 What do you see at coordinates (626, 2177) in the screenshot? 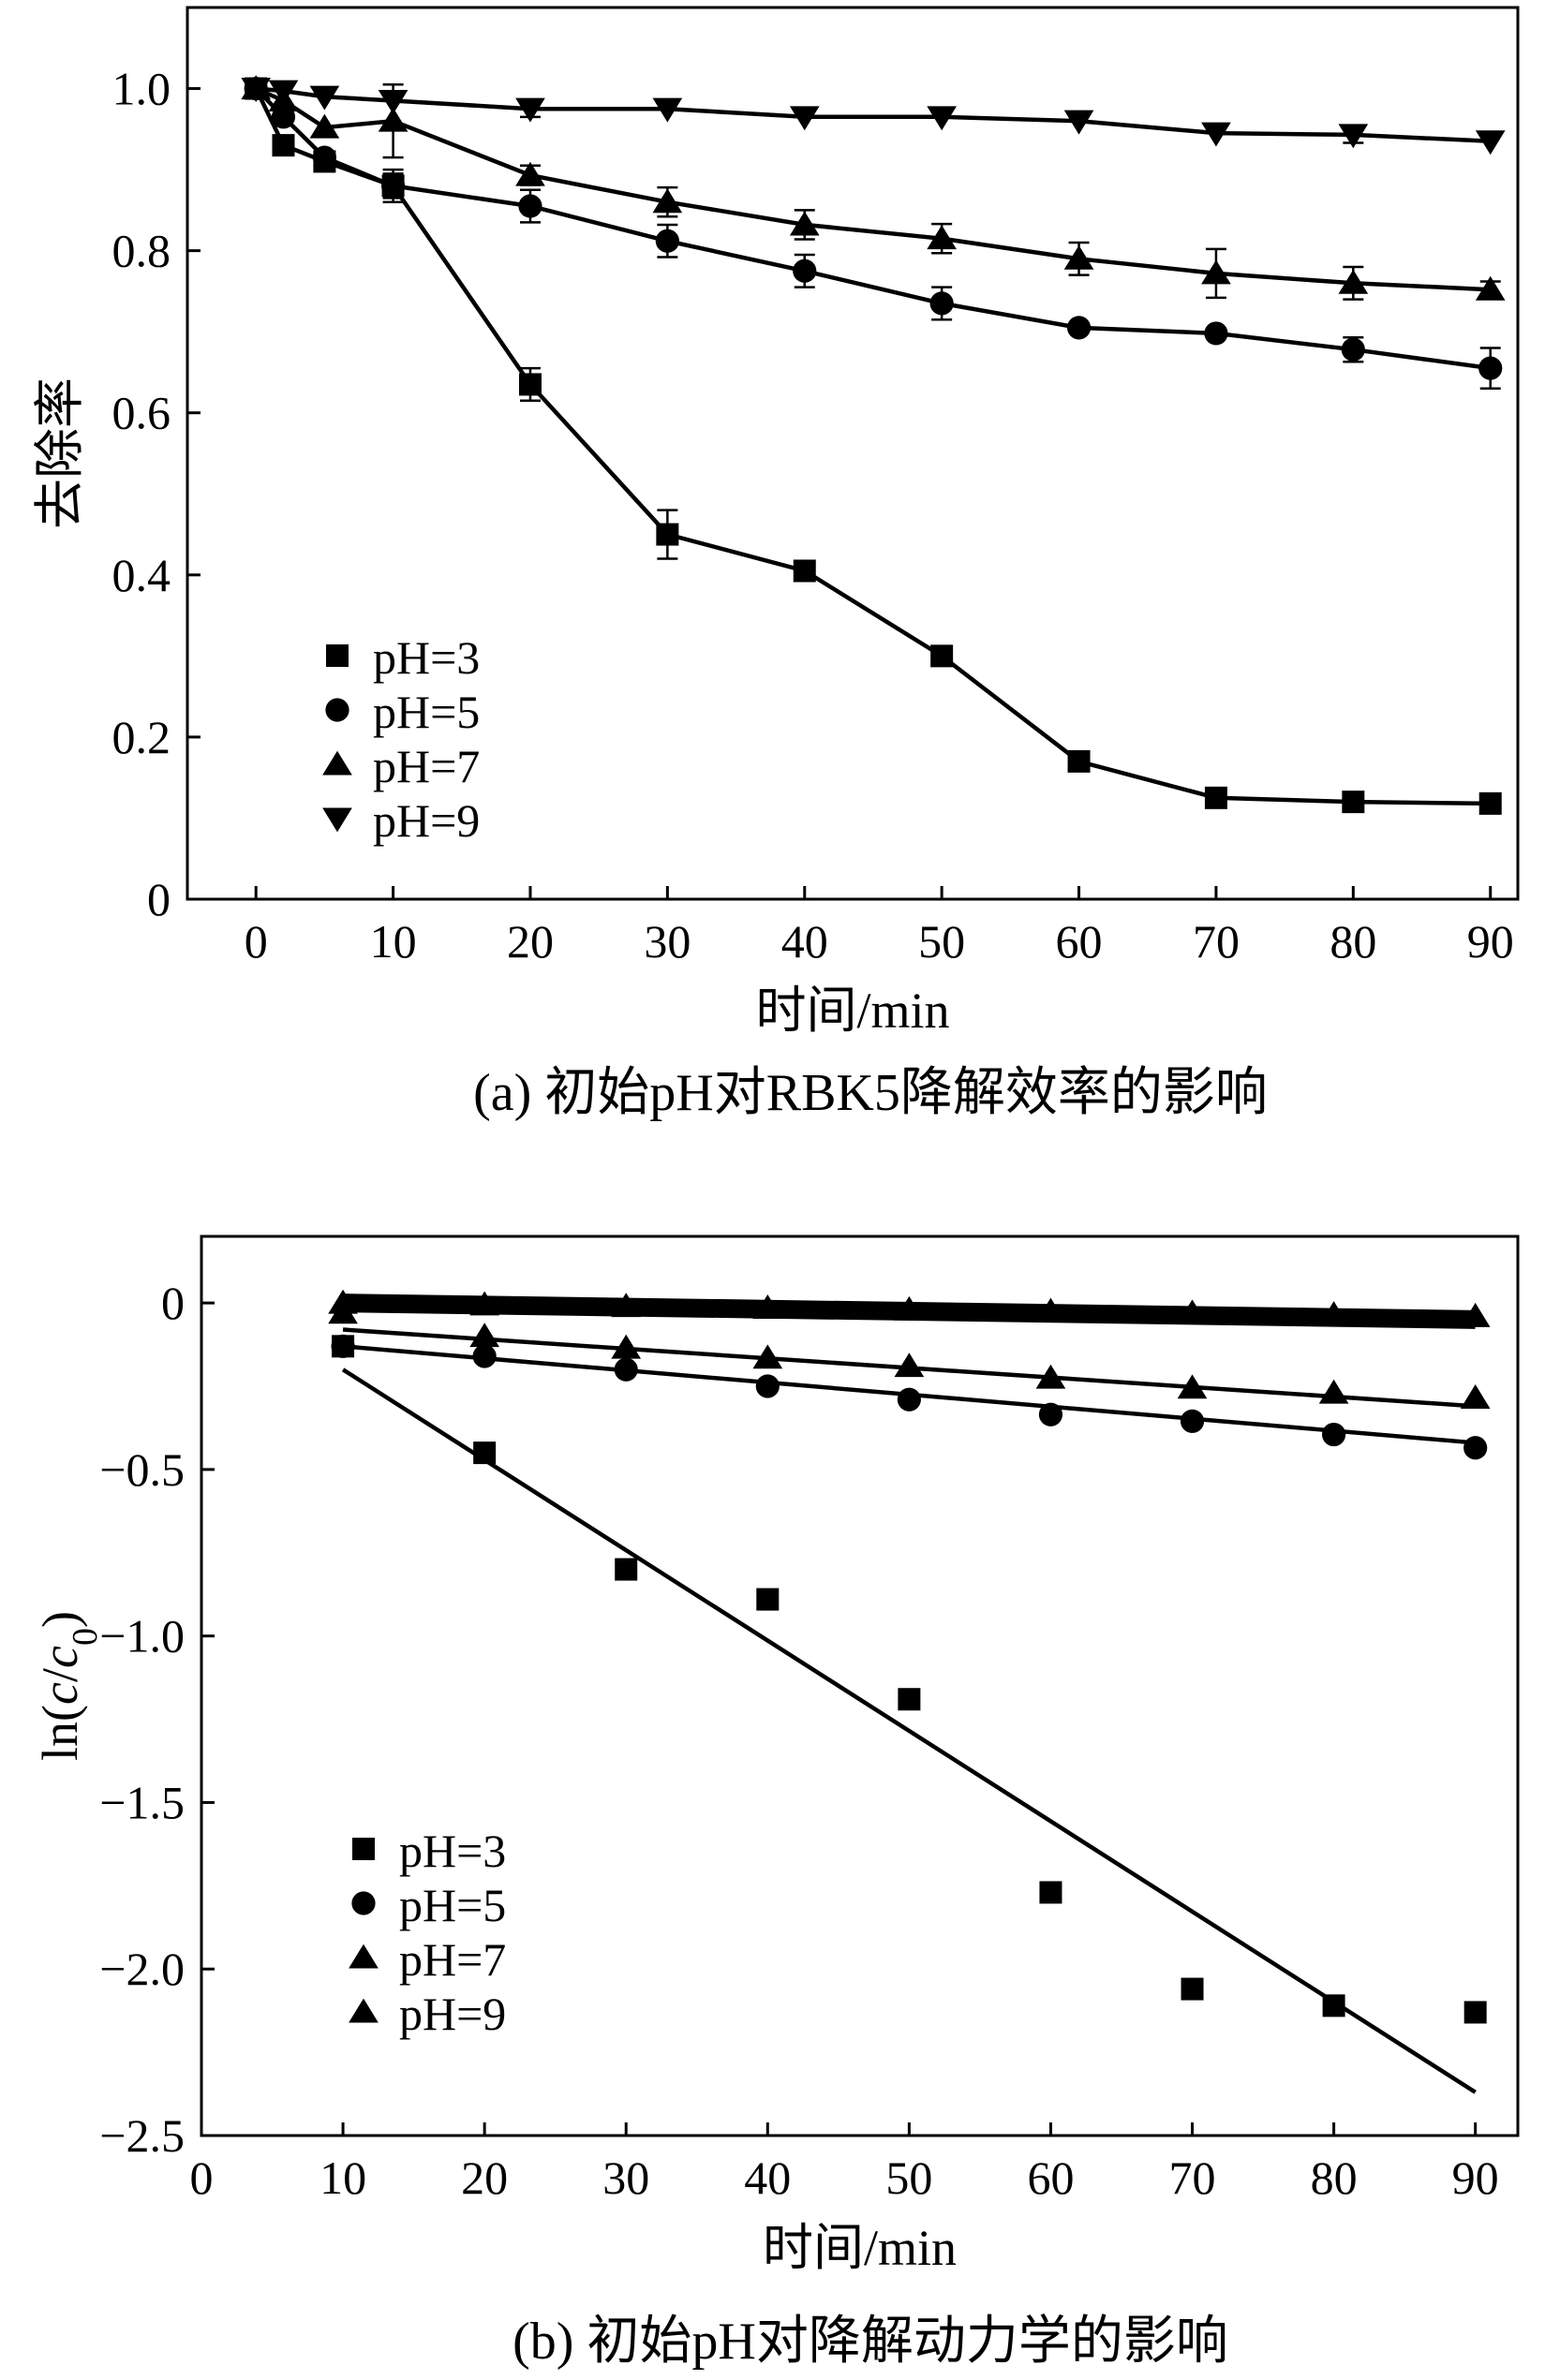
I see `x-tick-label-b: 30` at bounding box center [626, 2177].